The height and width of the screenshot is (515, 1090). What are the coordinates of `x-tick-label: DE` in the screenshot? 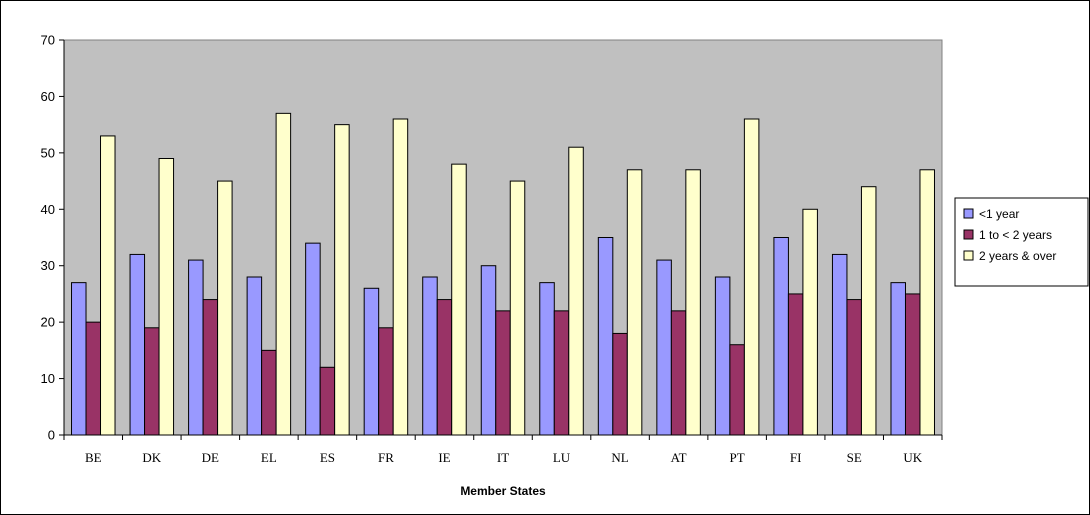 It's located at (210, 457).